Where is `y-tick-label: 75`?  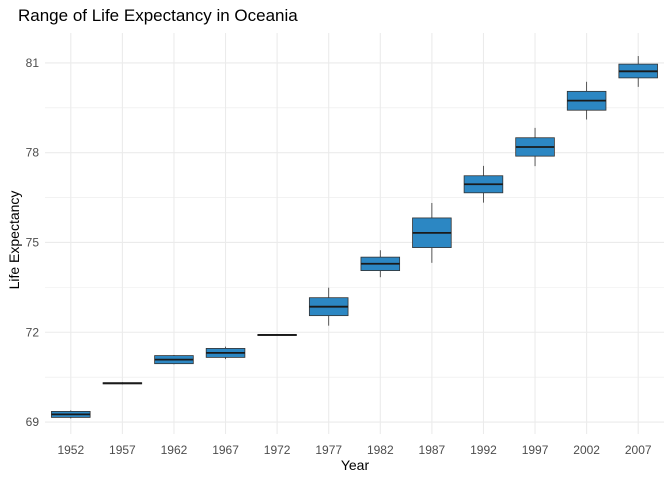
y-tick-label: 75 is located at coordinates (33, 242).